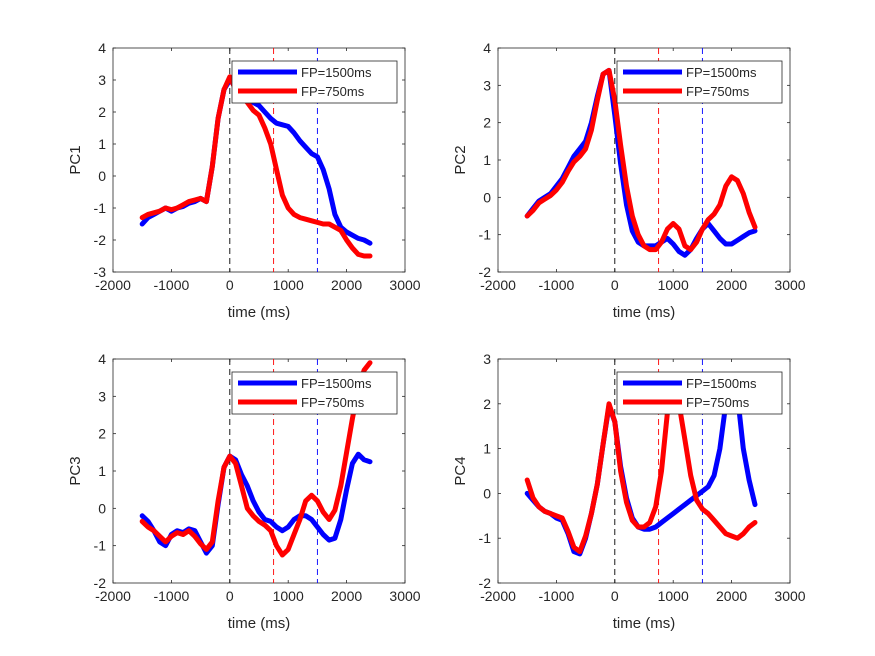  I want to click on y-tick-label: -3, so click(100, 272).